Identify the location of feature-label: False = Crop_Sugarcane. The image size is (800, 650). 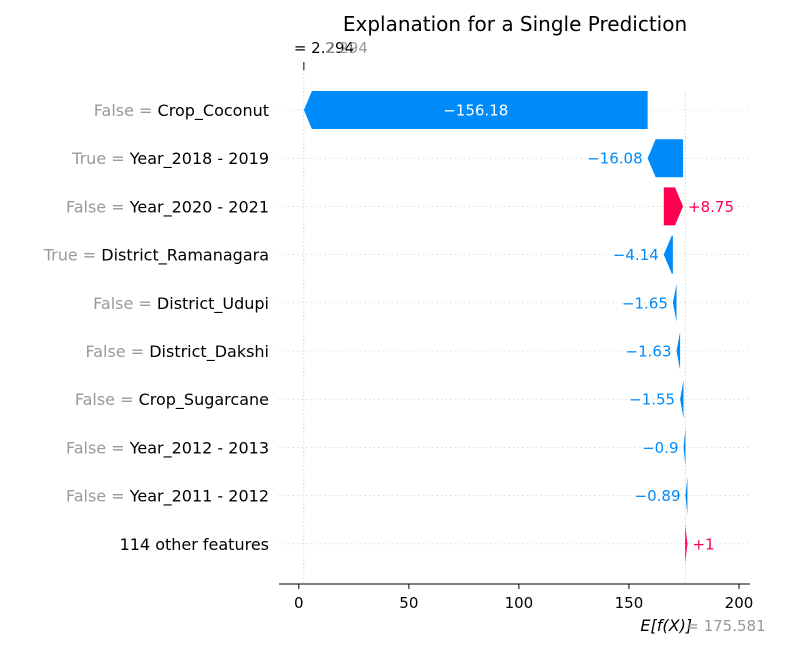
(172, 400).